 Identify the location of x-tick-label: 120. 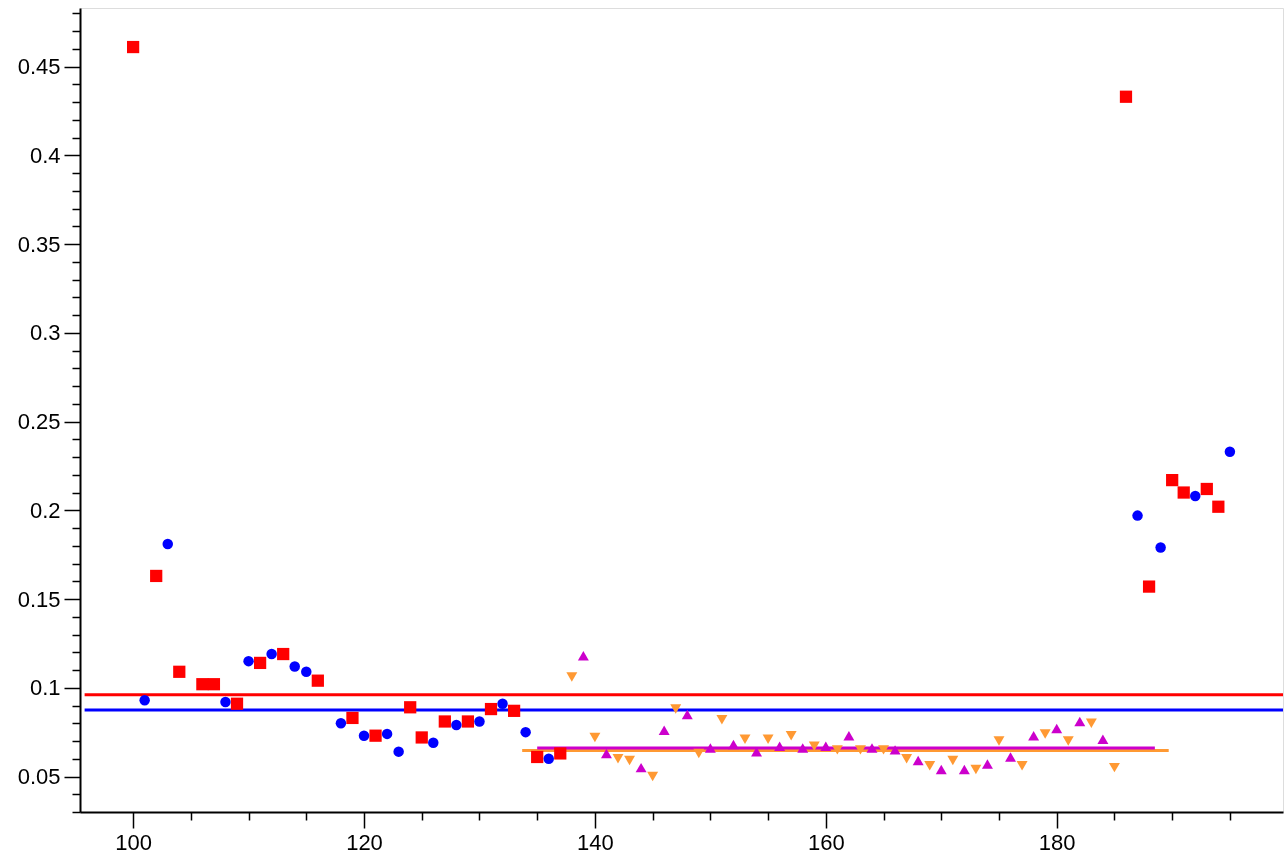
(364, 840).